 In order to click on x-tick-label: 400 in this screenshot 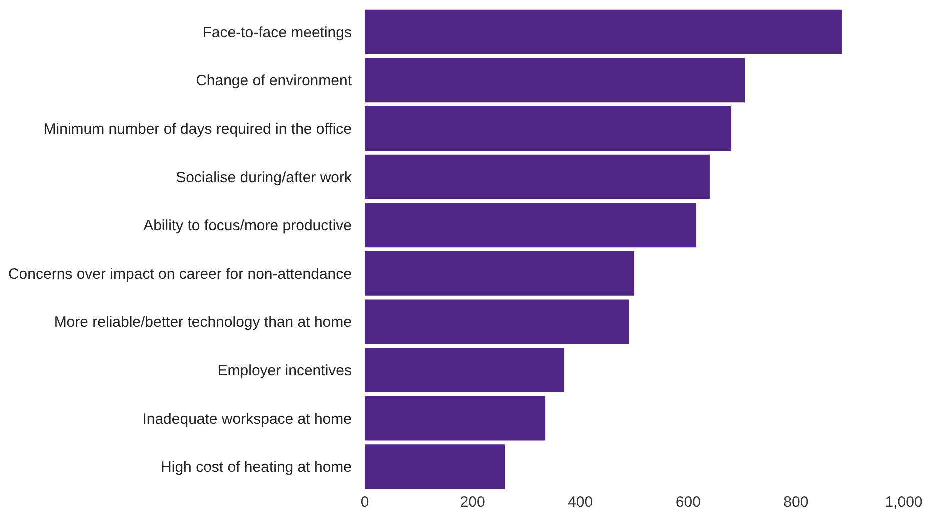, I will do `click(581, 502)`.